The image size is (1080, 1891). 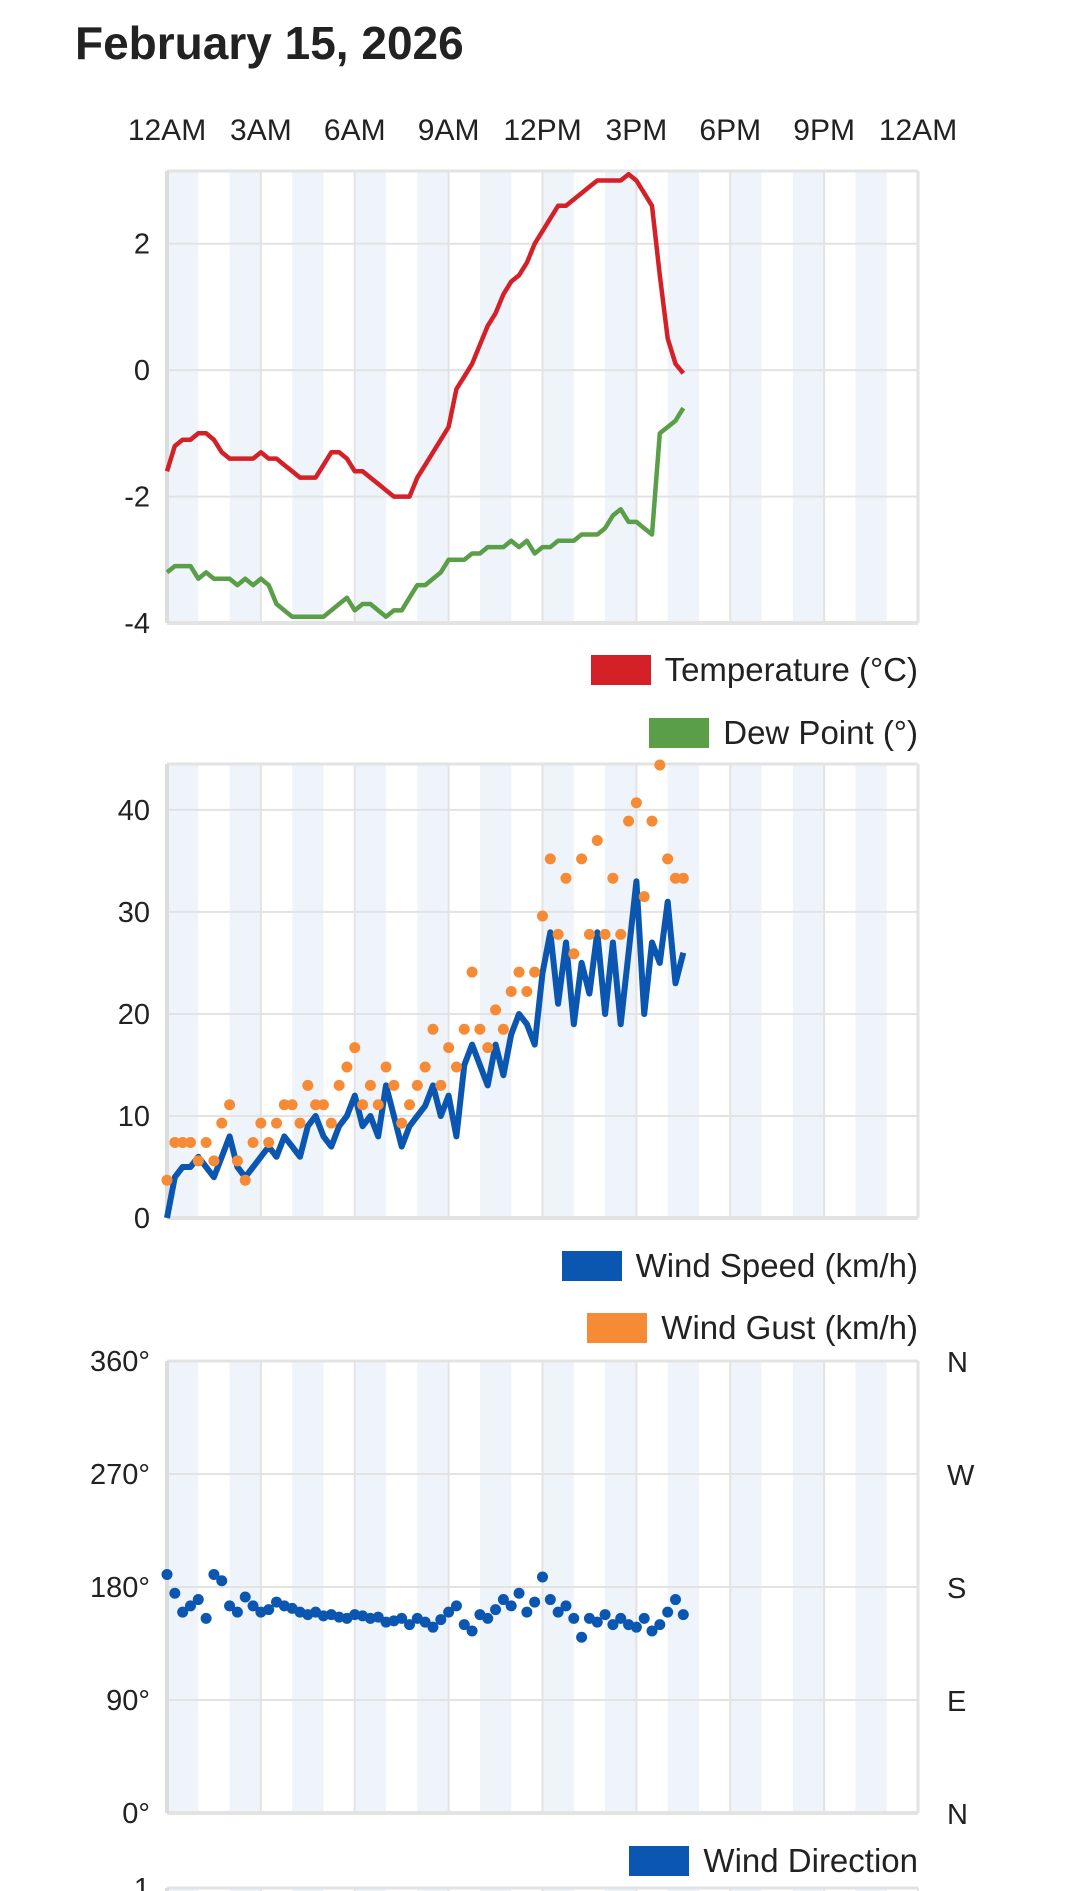 What do you see at coordinates (120, 1475) in the screenshot?
I see `y-tick-label: 270°` at bounding box center [120, 1475].